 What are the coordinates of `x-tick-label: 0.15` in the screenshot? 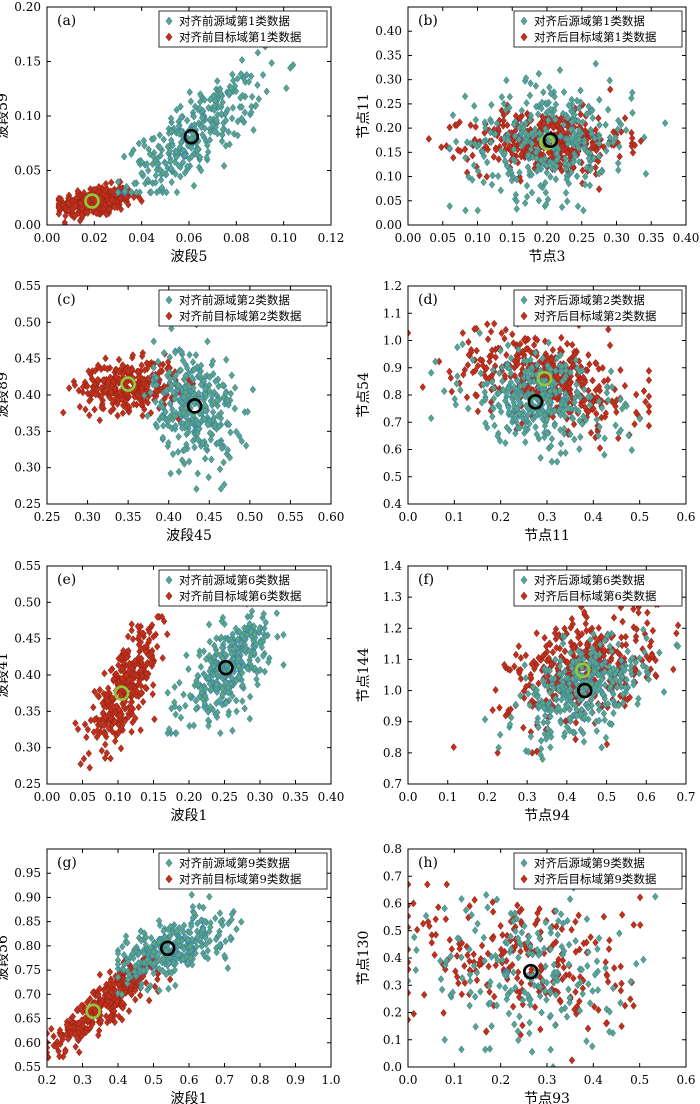 It's located at (153, 797).